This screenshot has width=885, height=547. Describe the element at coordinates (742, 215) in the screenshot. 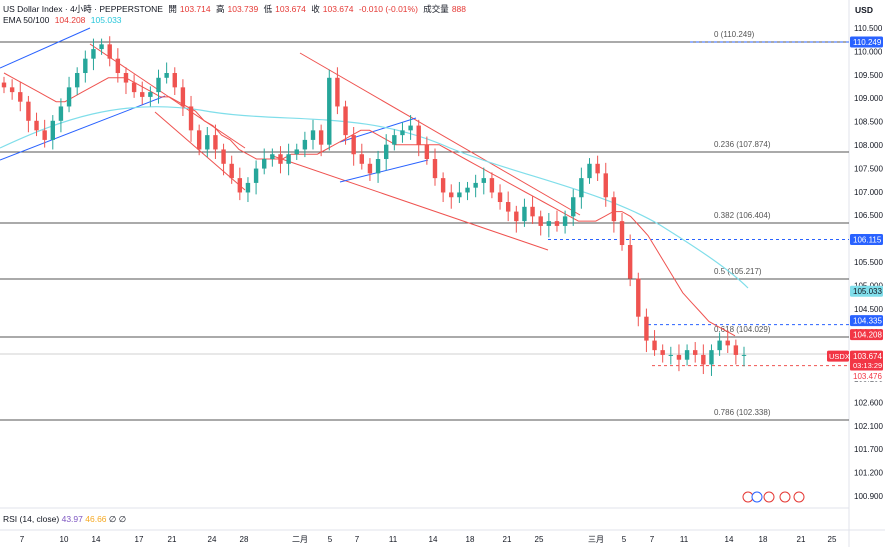

I see `fib-label-0382: 0.382 (106.404)` at that location.